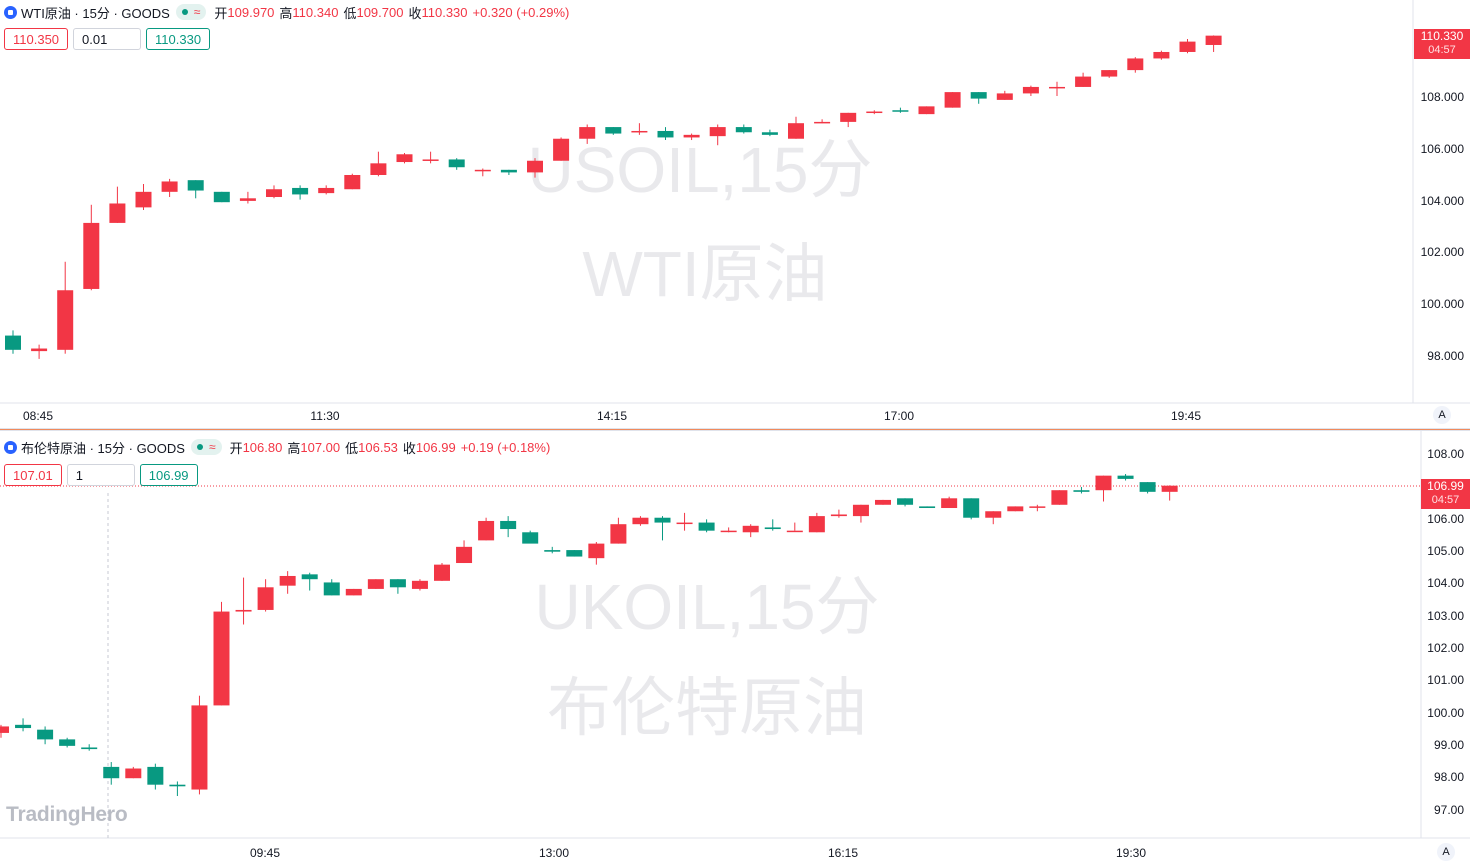 This screenshot has height=861, width=1470. What do you see at coordinates (212, 447) in the screenshot?
I see `approx-icon: ≈` at bounding box center [212, 447].